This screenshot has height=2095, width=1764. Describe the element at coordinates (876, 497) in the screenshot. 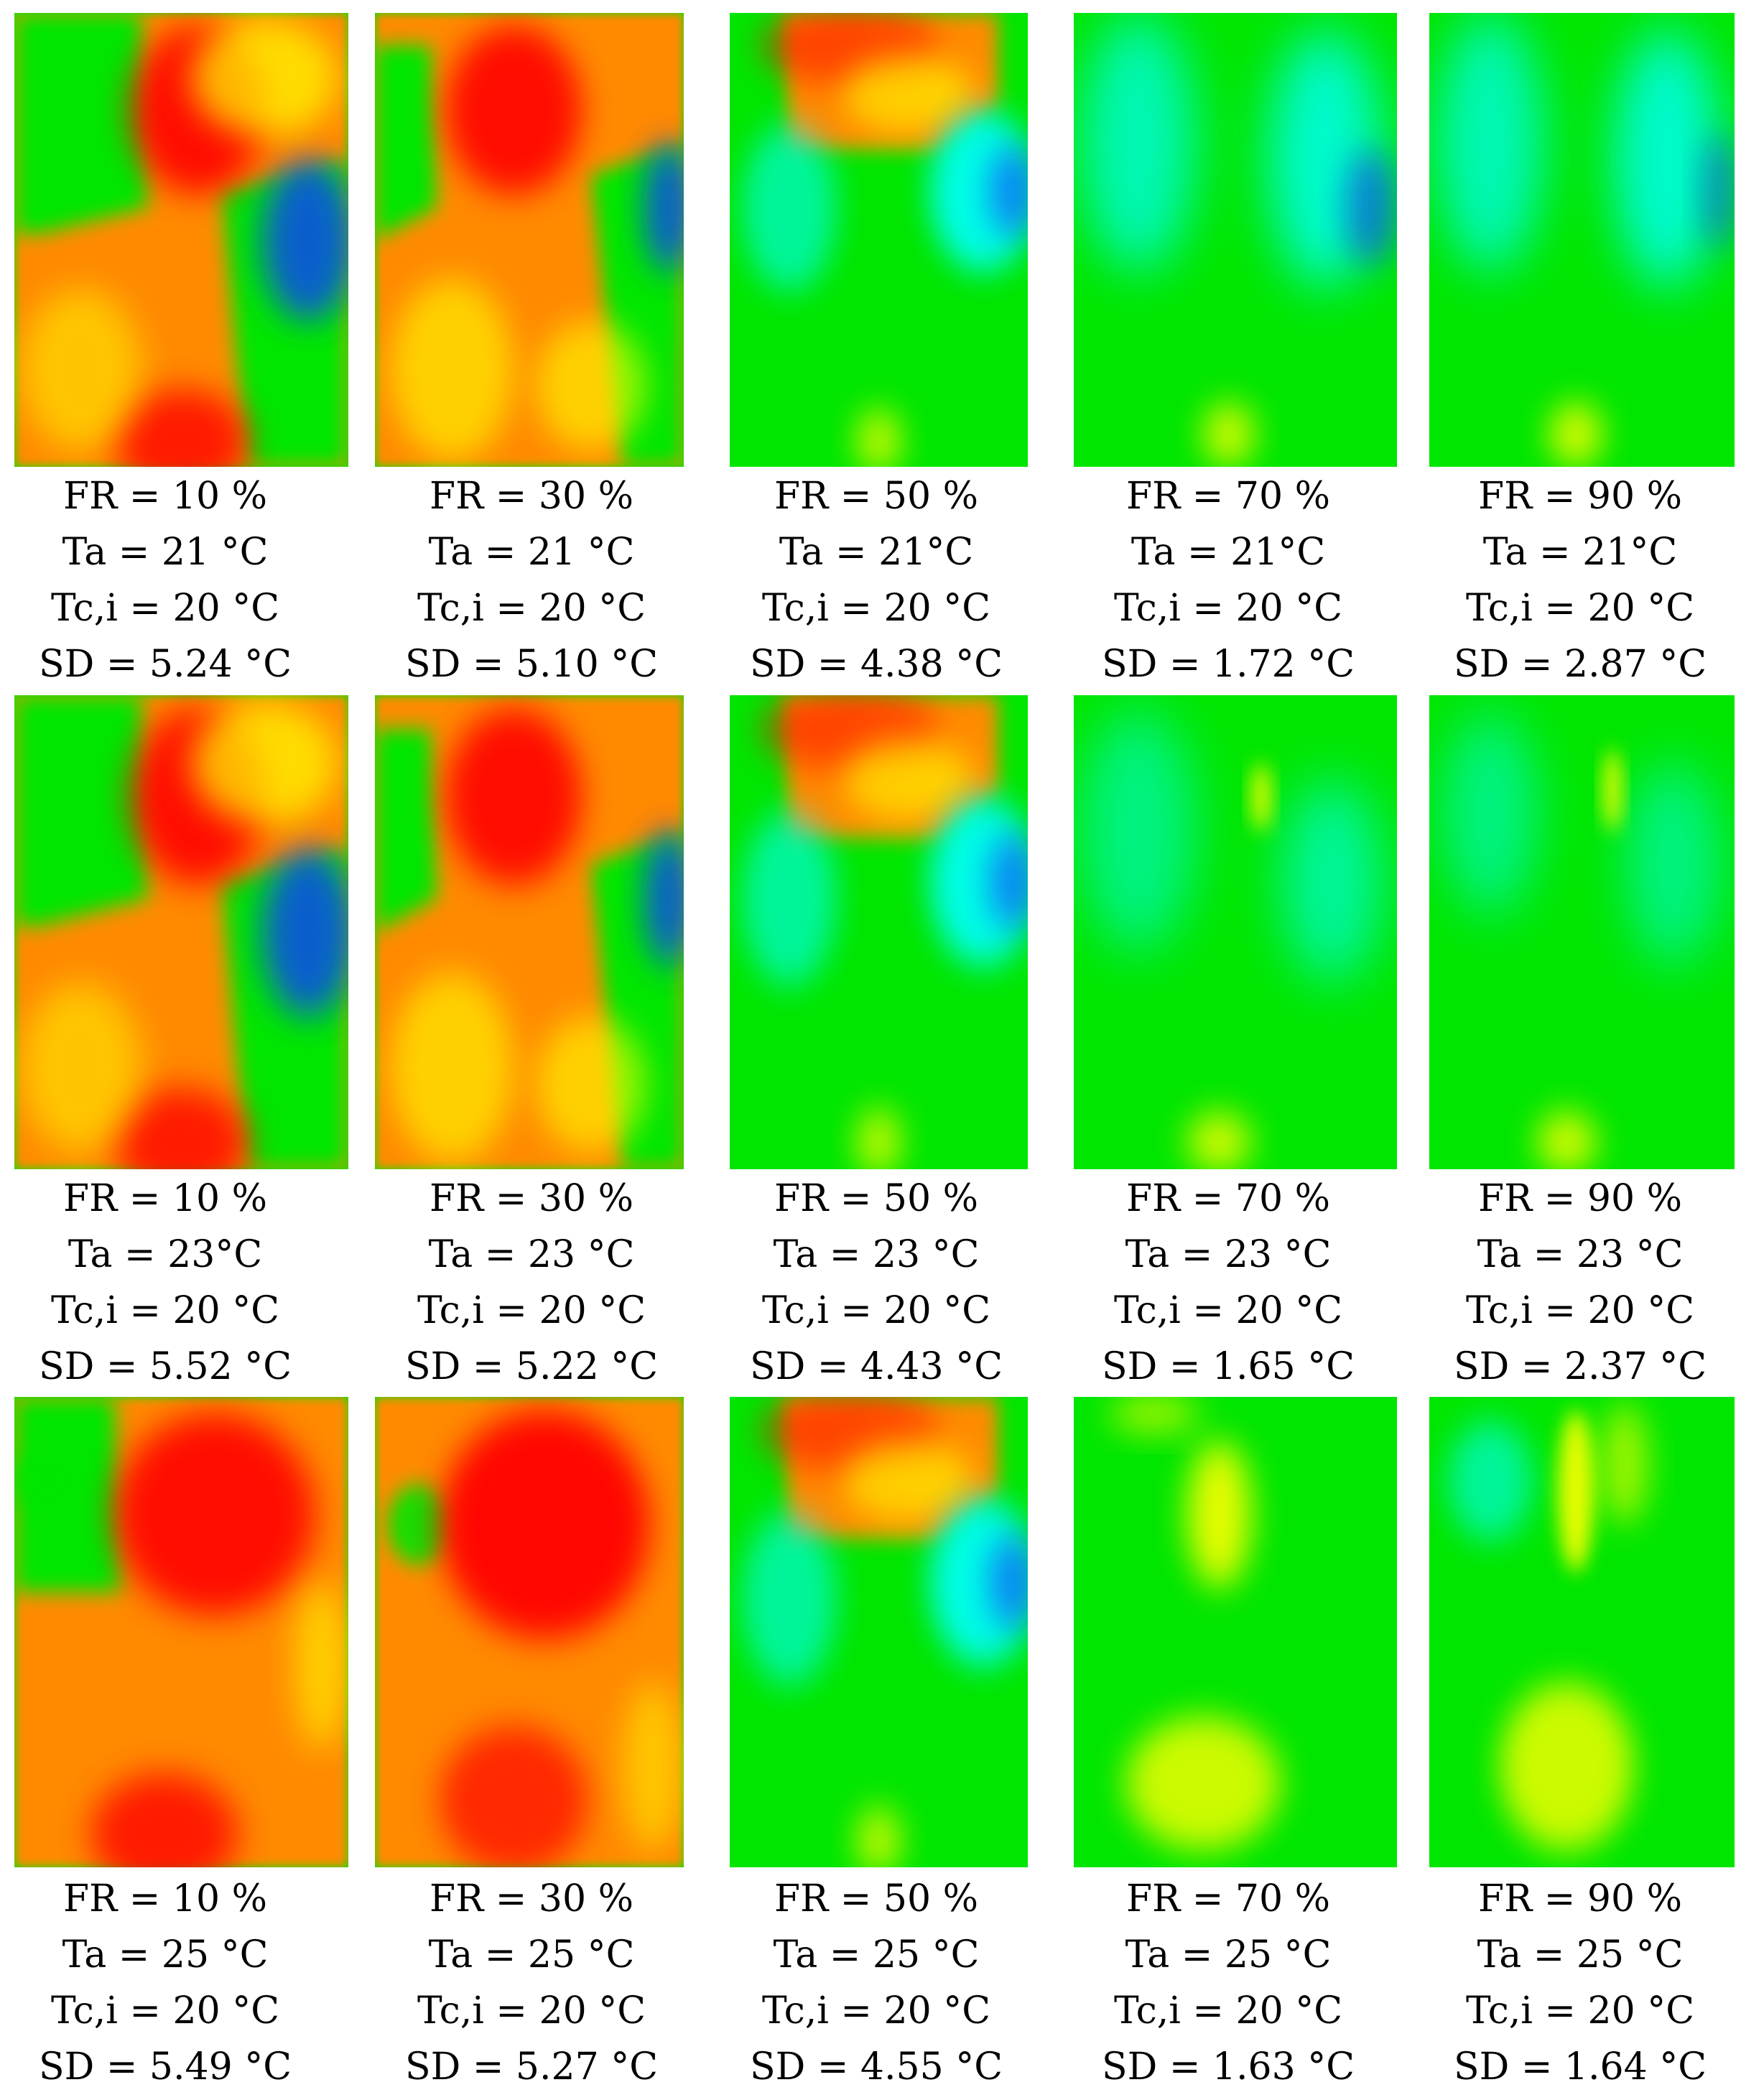

I see `flow-rate-label: FR = 50 %` at that location.